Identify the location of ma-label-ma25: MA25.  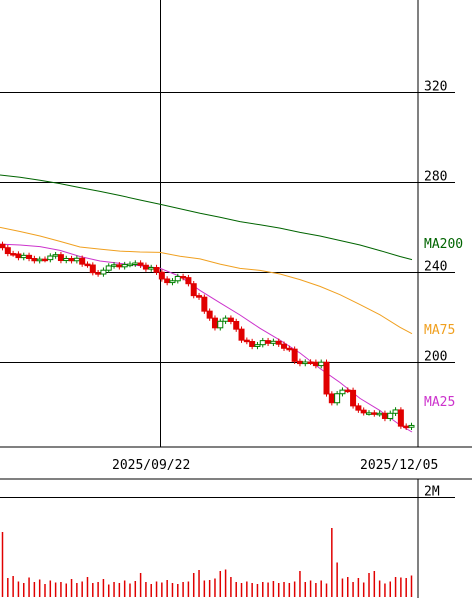
(439, 402).